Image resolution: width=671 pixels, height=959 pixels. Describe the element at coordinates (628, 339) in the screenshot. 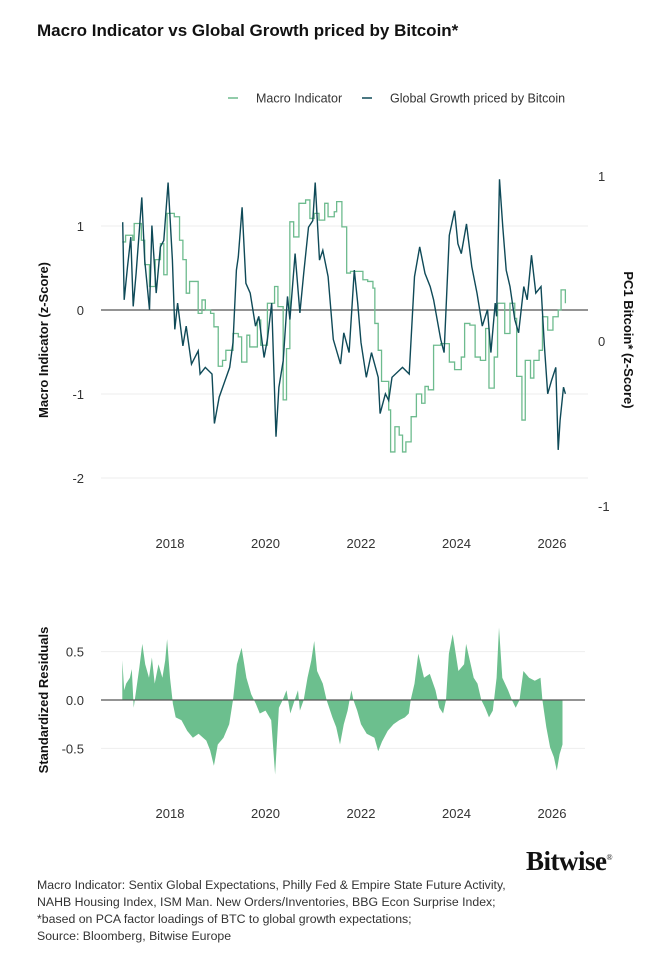

I see `y-axis-title-right: PC1 Bitcoin* (z-Score)` at that location.